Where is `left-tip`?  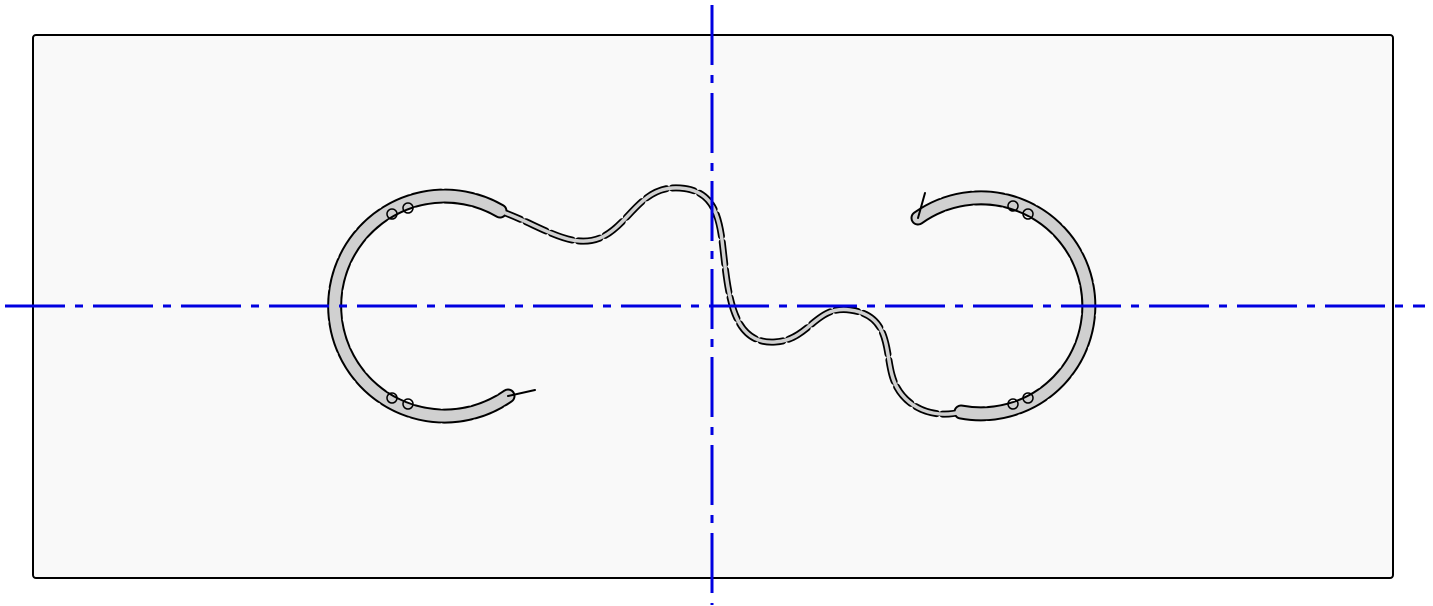
left-tip is located at coordinates (521, 393).